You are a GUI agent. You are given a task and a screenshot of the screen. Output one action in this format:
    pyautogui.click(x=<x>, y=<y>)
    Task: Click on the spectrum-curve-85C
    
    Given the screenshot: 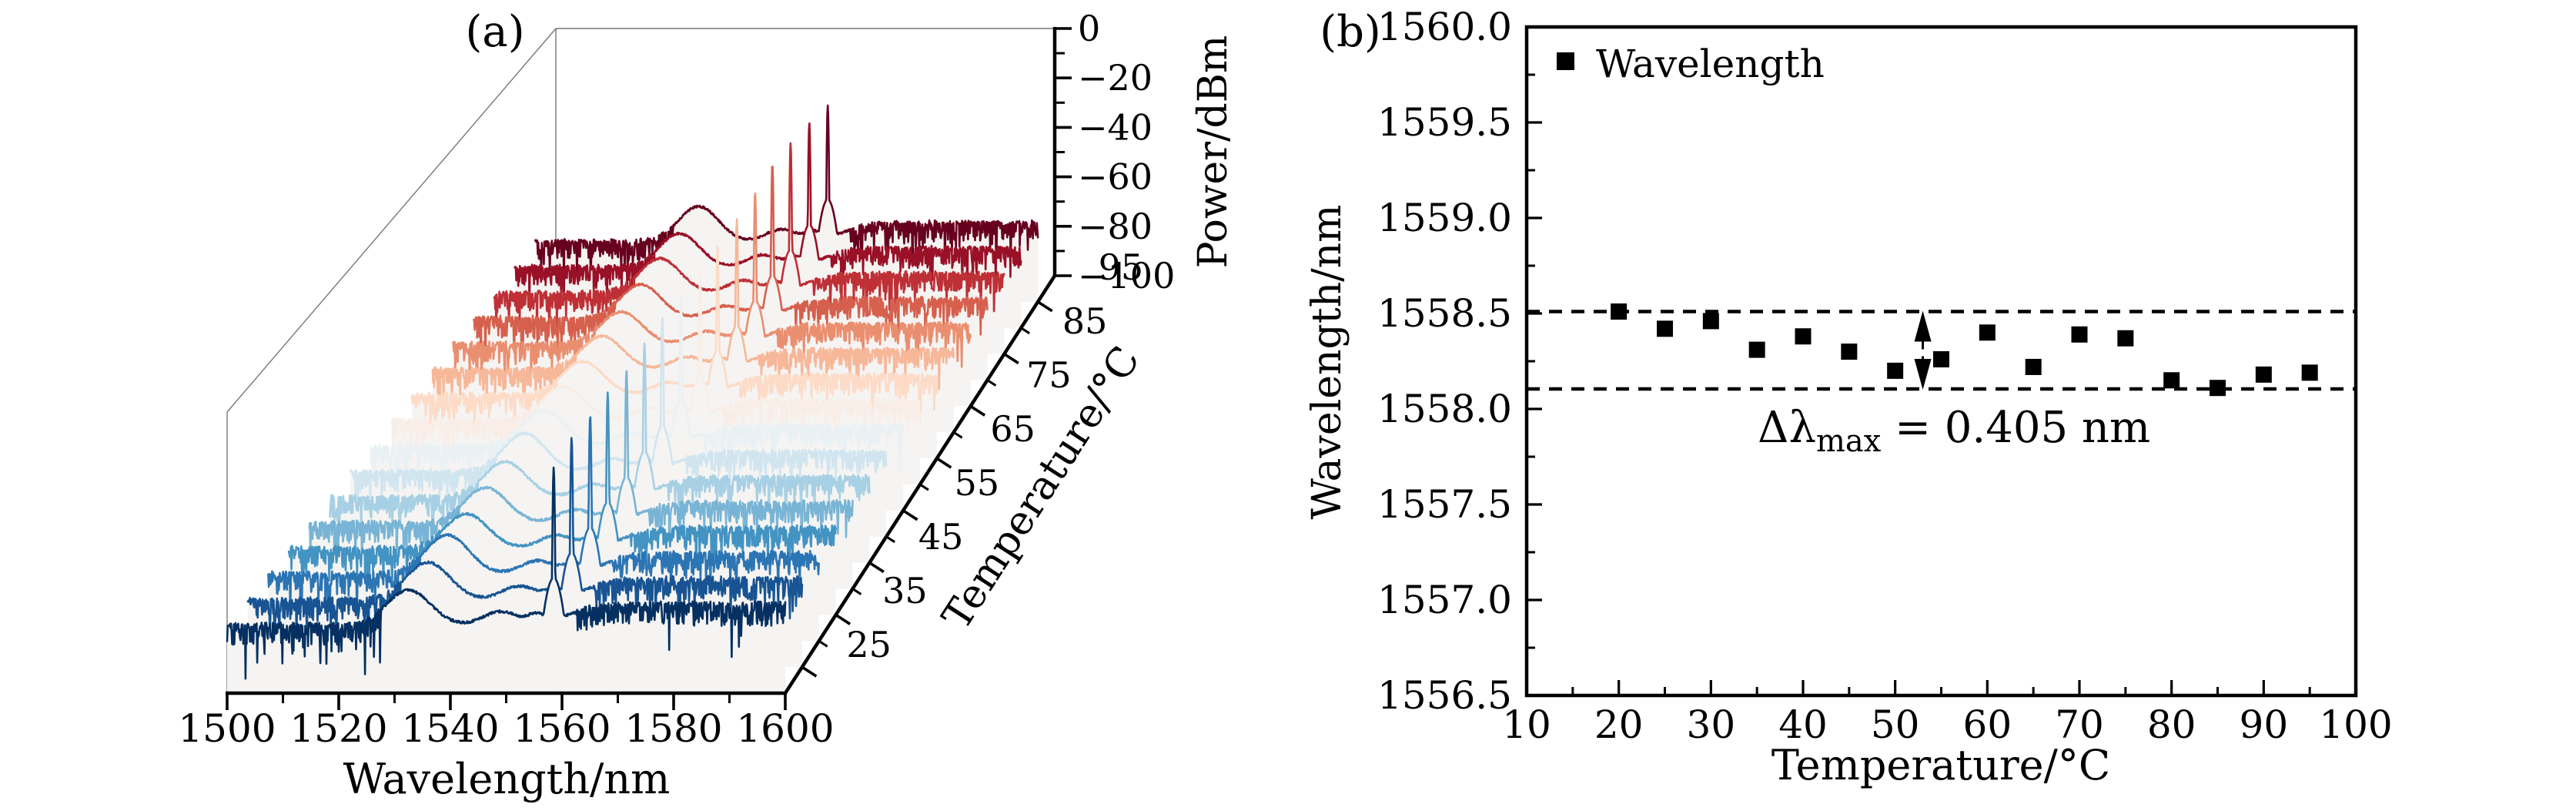 What is the action you would take?
    pyautogui.click(x=749, y=245)
    